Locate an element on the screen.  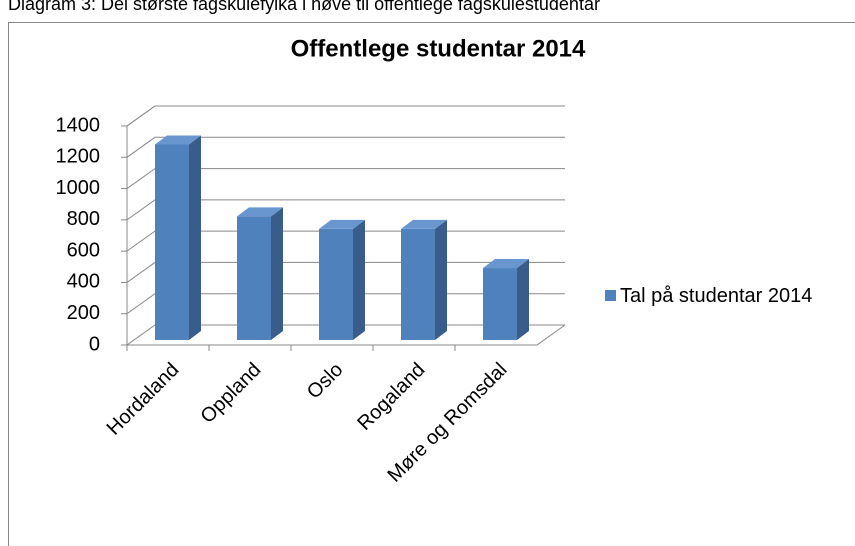
y-tick-label: 1000 is located at coordinates (78, 188).